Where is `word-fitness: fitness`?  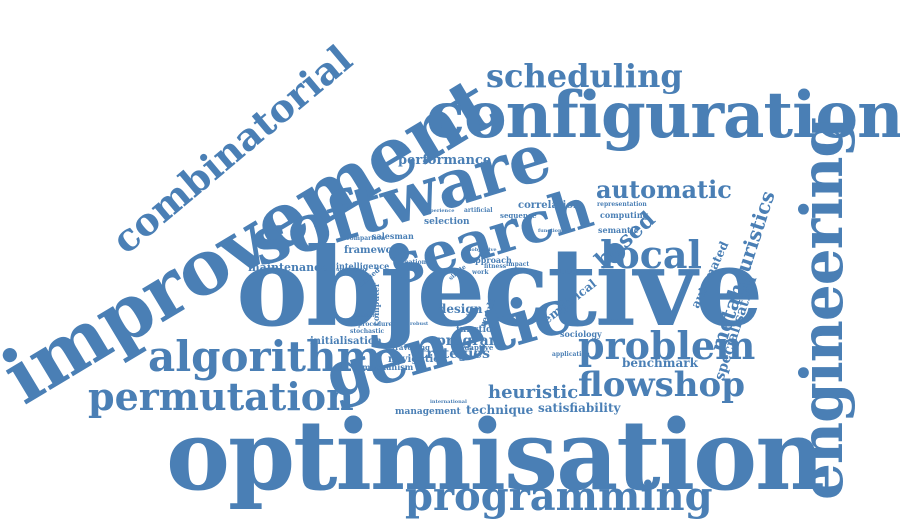 word-fitness: fitness is located at coordinates (495, 266).